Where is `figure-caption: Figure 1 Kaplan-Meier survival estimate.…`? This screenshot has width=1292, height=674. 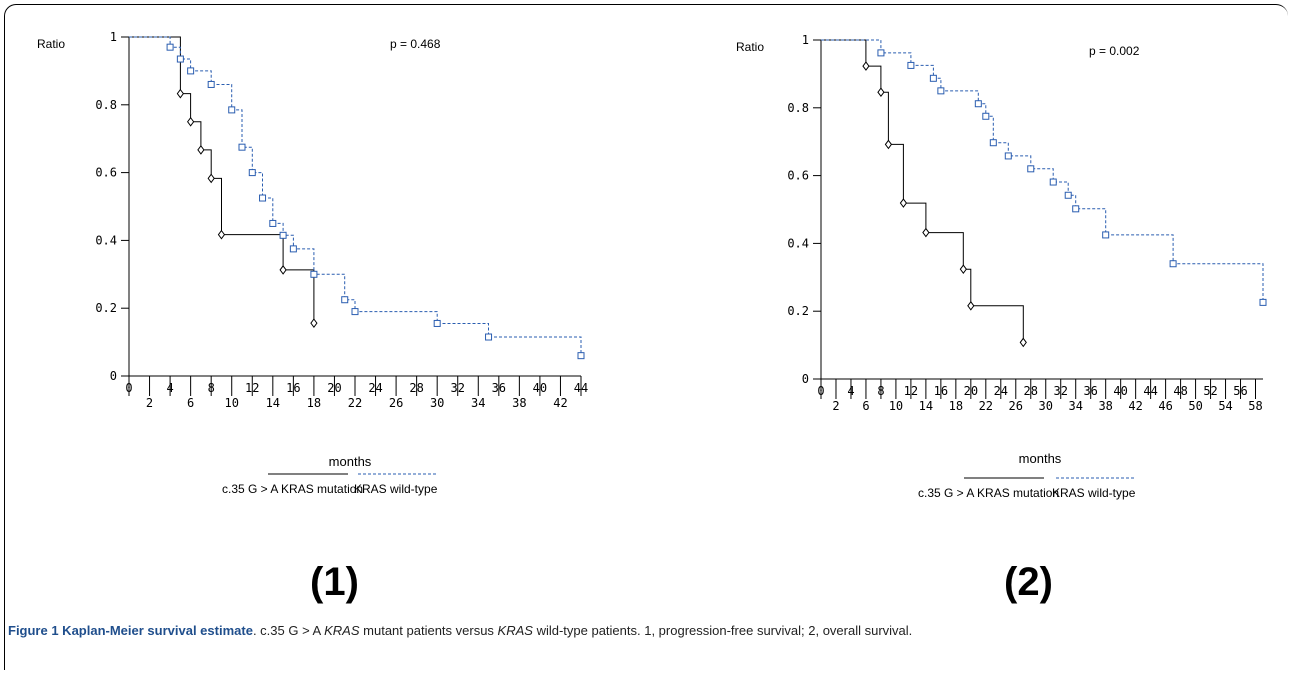
figure-caption: Figure 1 Kaplan-Meier survival estimate.… is located at coordinates (645, 631).